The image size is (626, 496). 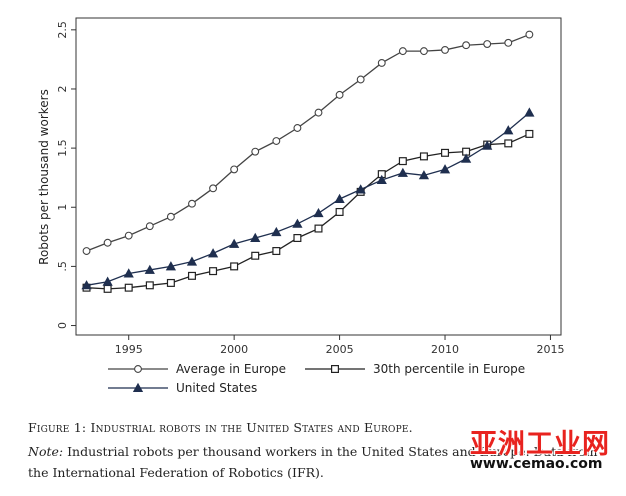 What do you see at coordinates (234, 349) in the screenshot?
I see `x-tick-label: 2000` at bounding box center [234, 349].